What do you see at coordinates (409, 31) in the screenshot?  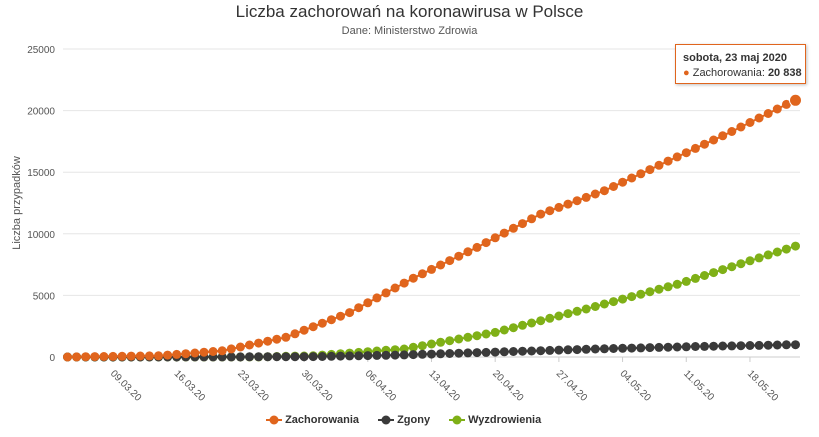 I see `chart-subtitle: Dane: Ministerstwo Zdrowia` at bounding box center [409, 31].